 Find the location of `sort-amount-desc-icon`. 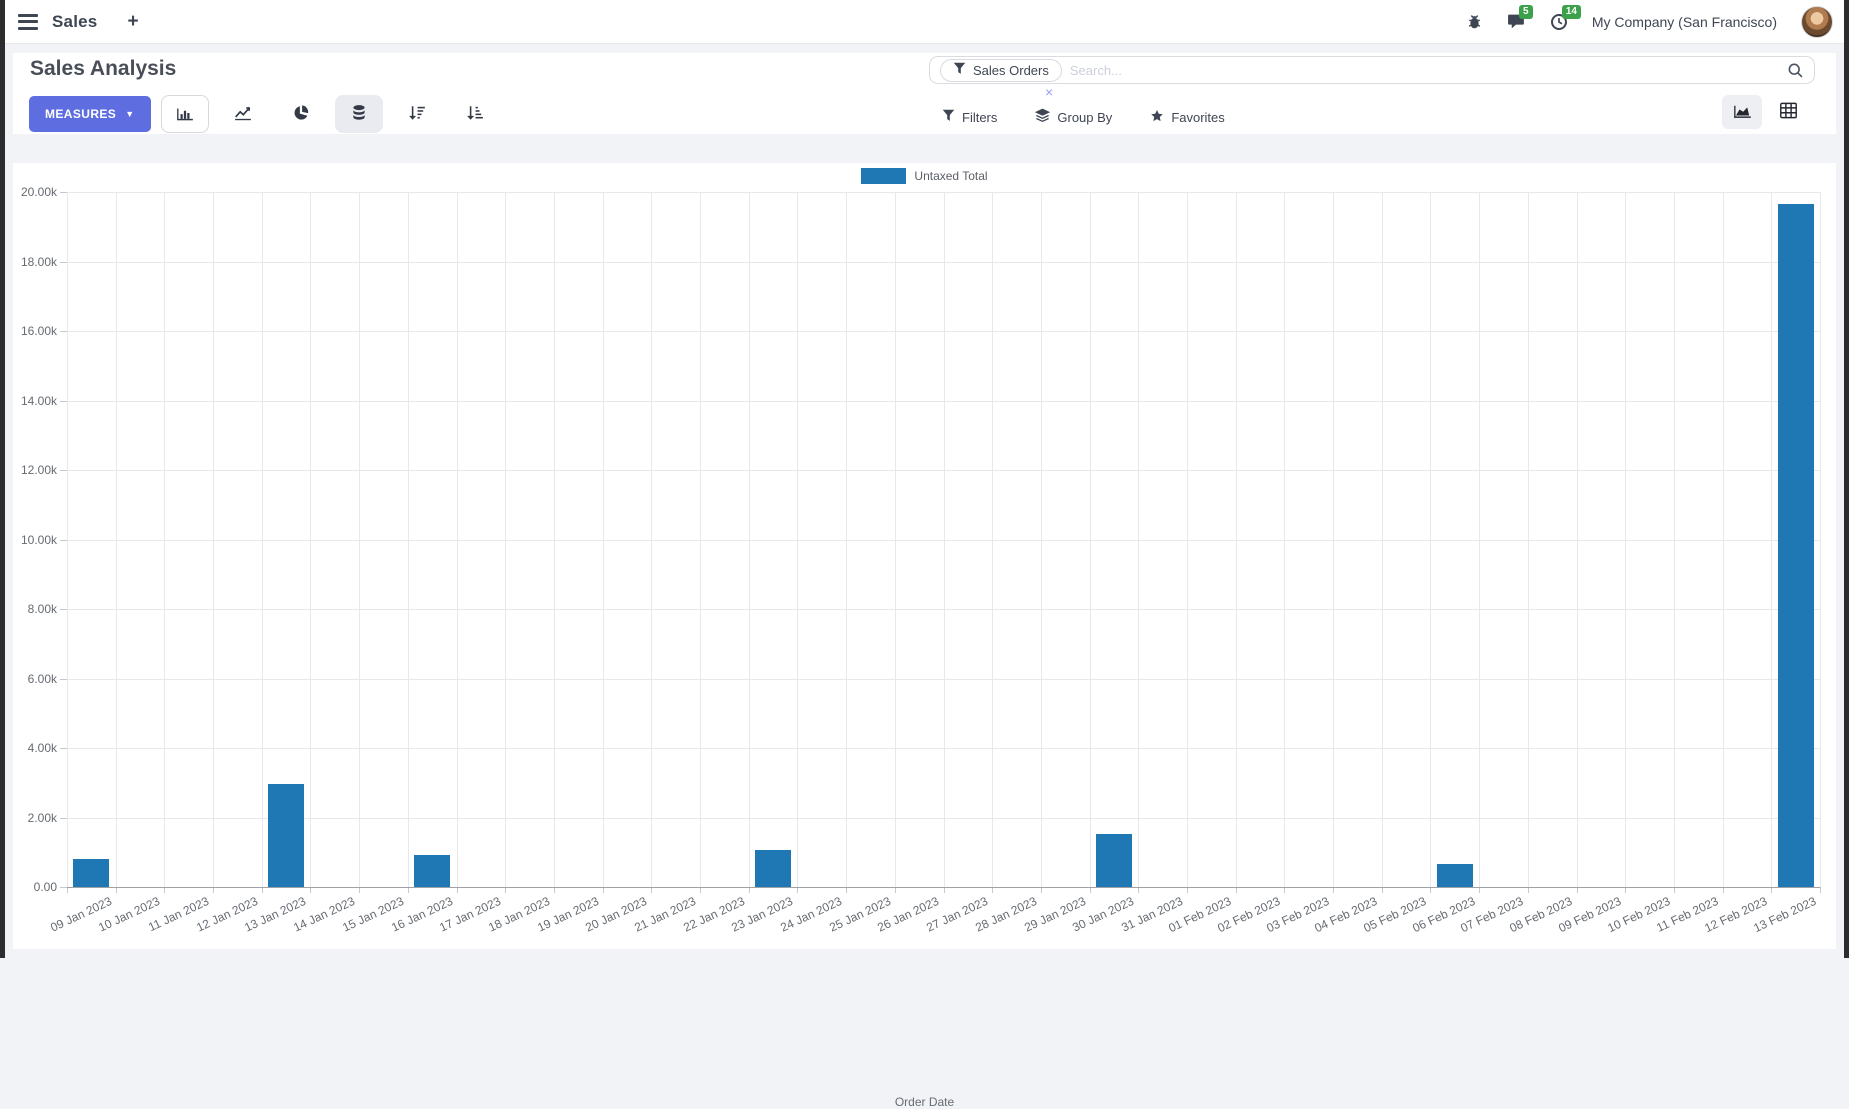

sort-amount-desc-icon is located at coordinates (417, 114).